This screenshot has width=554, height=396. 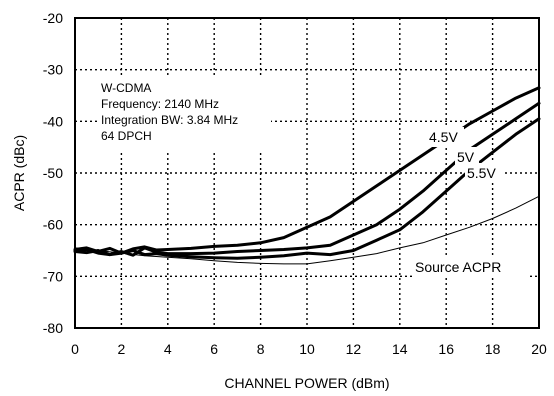 I want to click on y-tick-label: -40, so click(x=53, y=121).